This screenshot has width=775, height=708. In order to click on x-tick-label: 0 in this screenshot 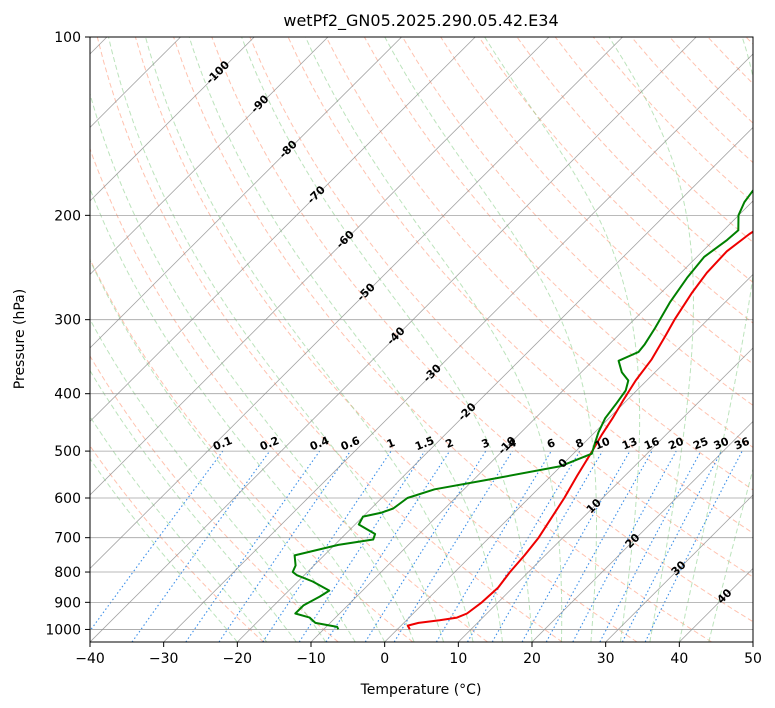, I will do `click(384, 659)`.